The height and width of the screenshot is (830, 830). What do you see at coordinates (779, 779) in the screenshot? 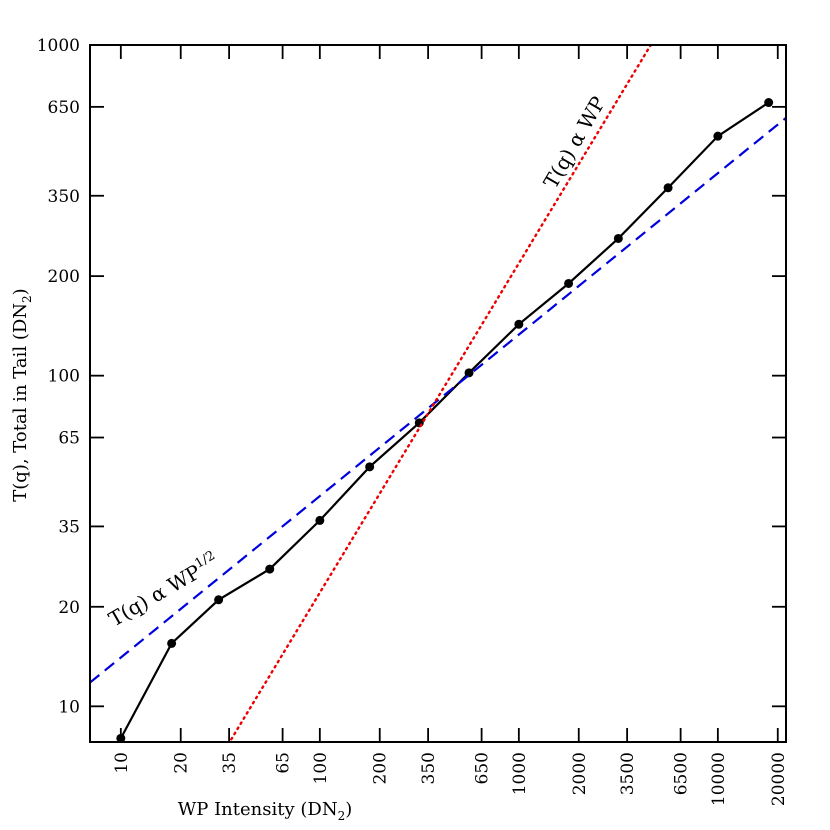
I see `x-tick-label: 20000` at bounding box center [779, 779].